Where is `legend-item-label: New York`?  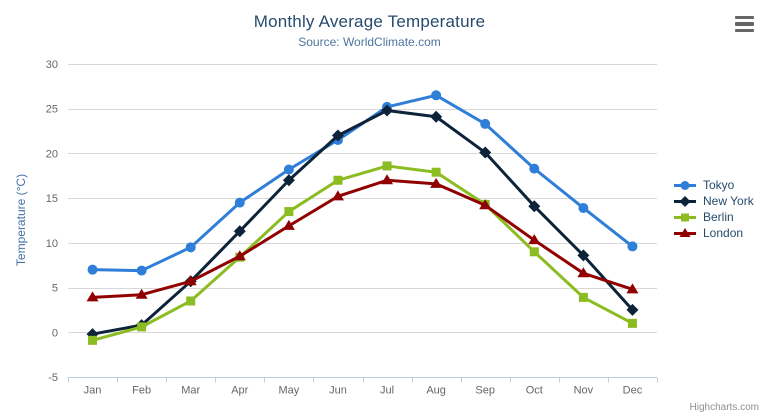
legend-item-label: New York is located at coordinates (728, 201).